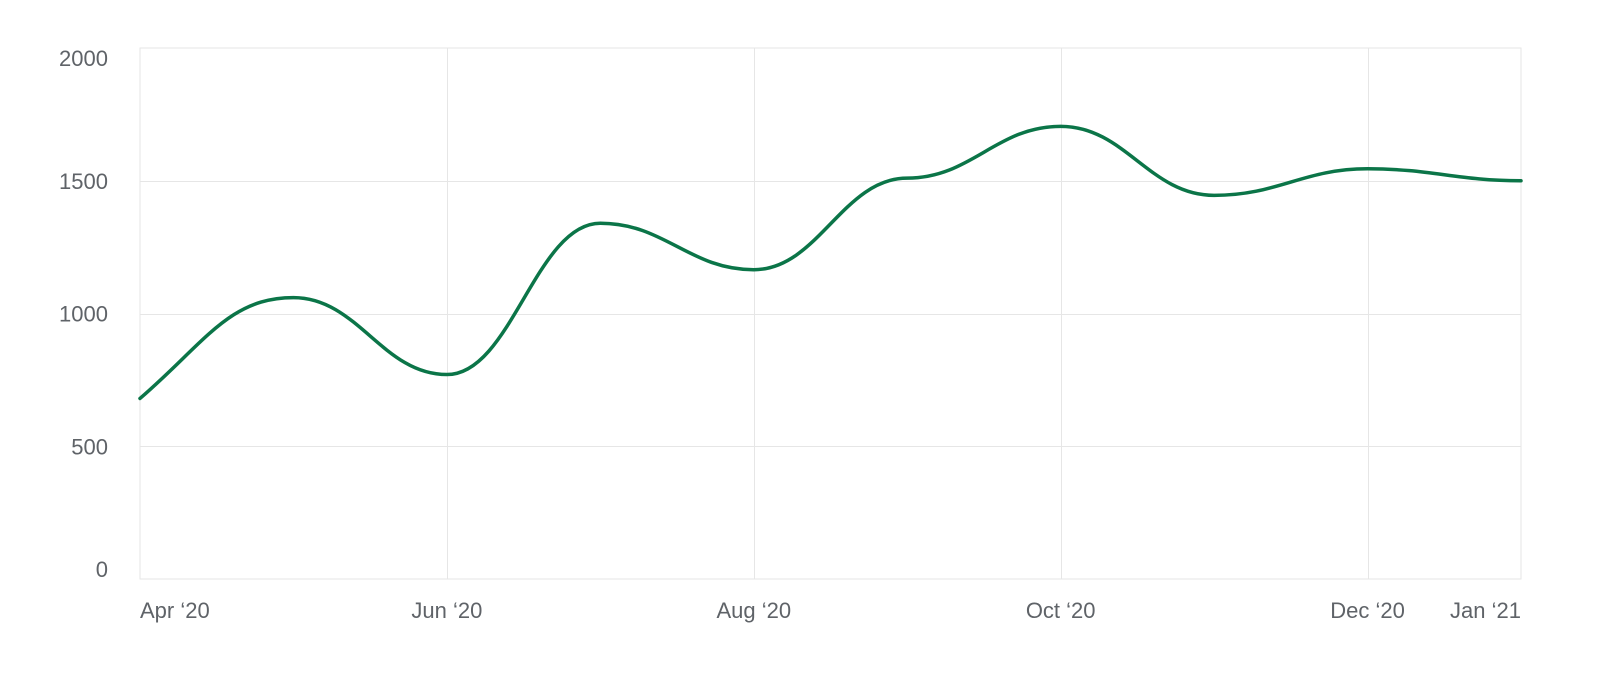  What do you see at coordinates (446, 610) in the screenshot?
I see `x-tick-label: Jun ‘20` at bounding box center [446, 610].